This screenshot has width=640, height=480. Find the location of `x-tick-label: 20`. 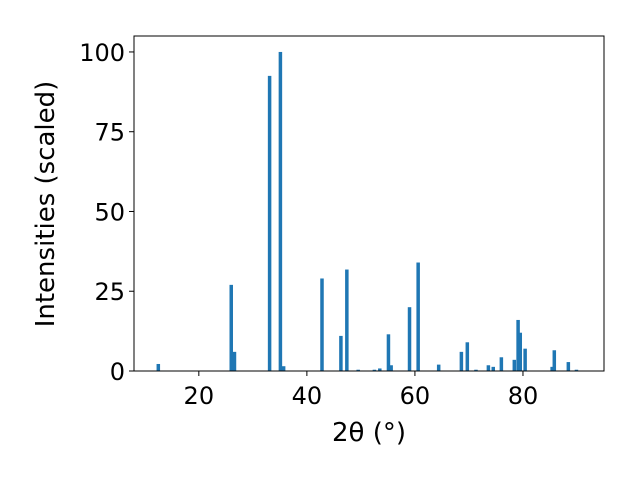

x-tick-label: 20 is located at coordinates (199, 396).